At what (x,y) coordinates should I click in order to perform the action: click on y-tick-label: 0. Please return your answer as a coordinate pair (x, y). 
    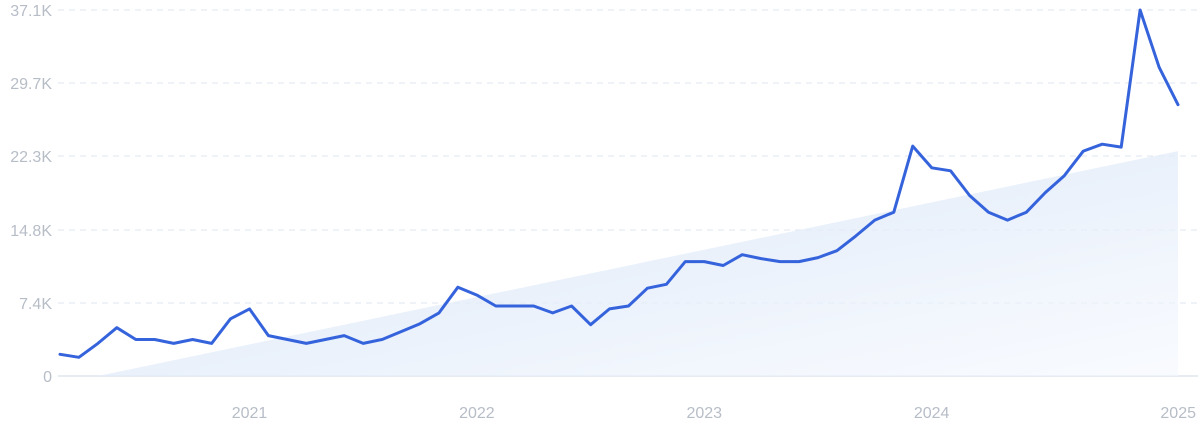
    Looking at the image, I should click on (47, 377).